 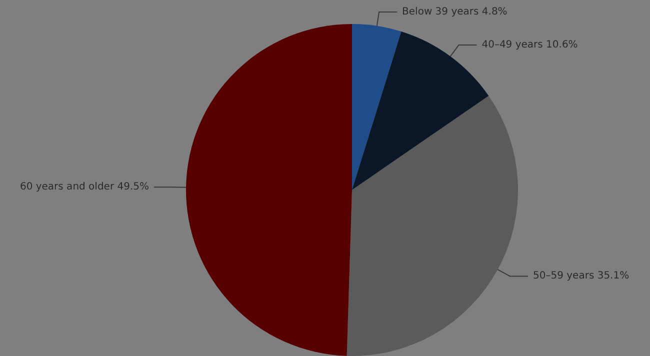 What do you see at coordinates (530, 45) in the screenshot?
I see `slice-label: 40–49 years 10.6%` at bounding box center [530, 45].